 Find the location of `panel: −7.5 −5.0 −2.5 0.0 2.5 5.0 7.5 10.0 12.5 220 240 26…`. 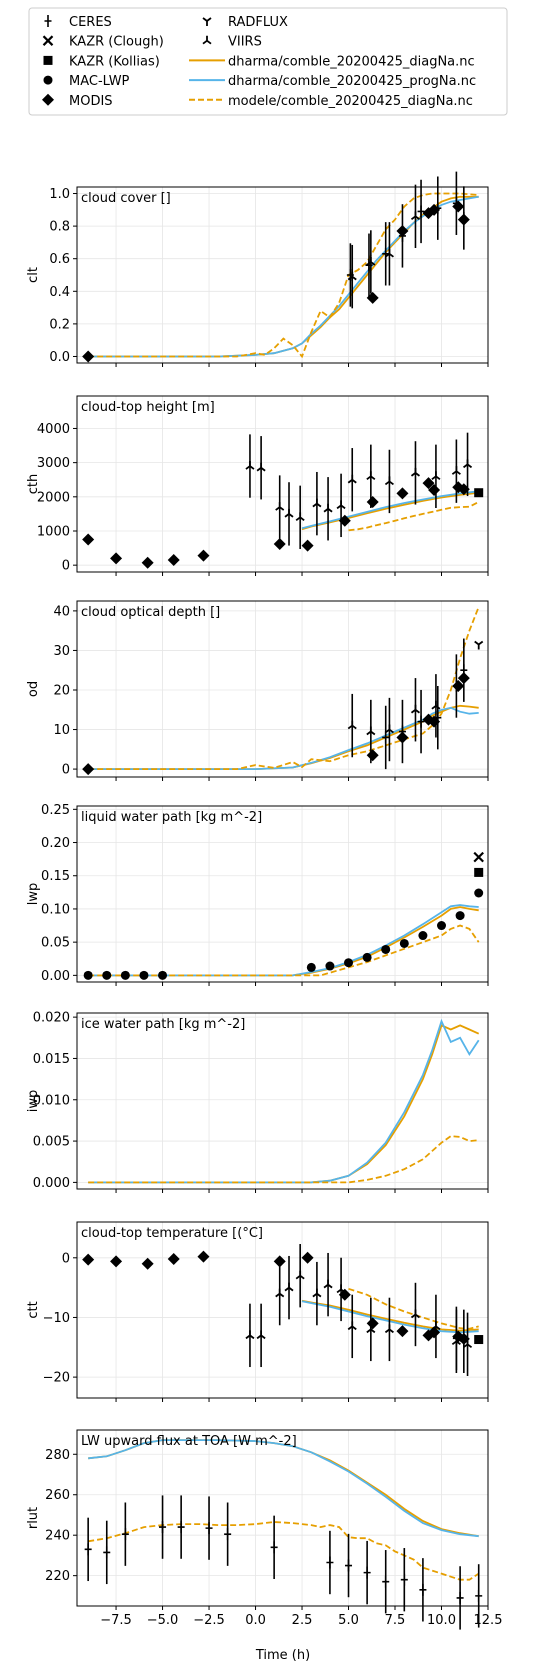

panel: −7.5 −5.0 −2.5 0.0 2.5 5.0 7.5 10.0 12.5 220 240 26… is located at coordinates (264, 1529).